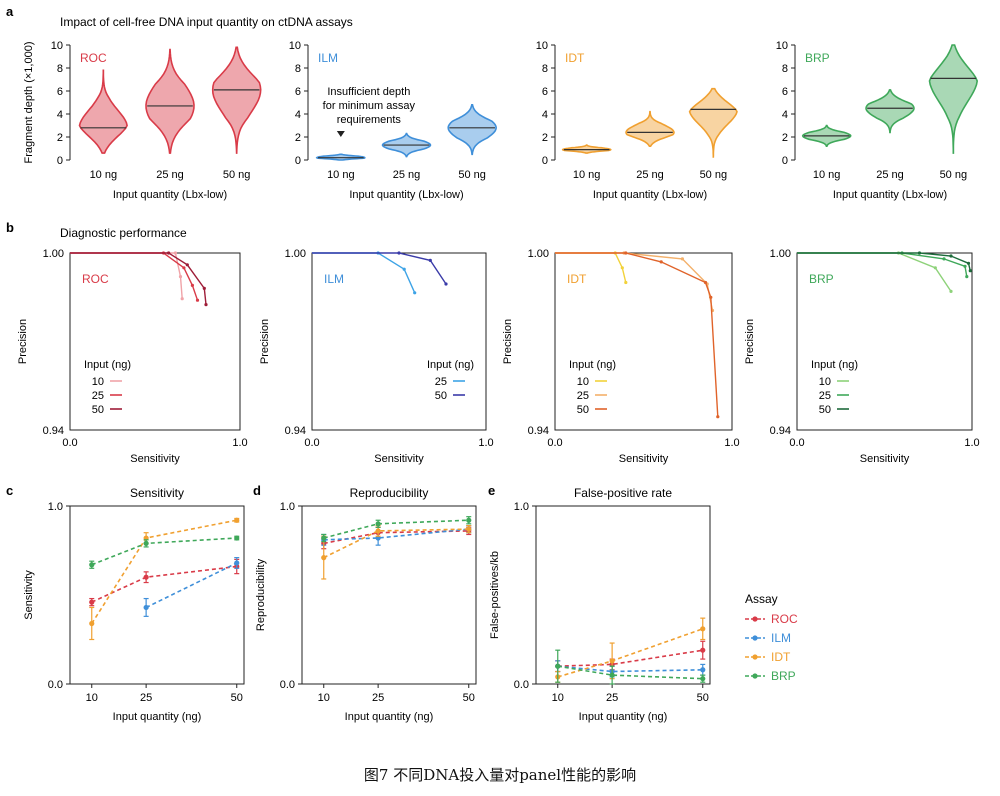  What do you see at coordinates (157, 493) in the screenshot?
I see `plot-title: Sensitivity` at bounding box center [157, 493].